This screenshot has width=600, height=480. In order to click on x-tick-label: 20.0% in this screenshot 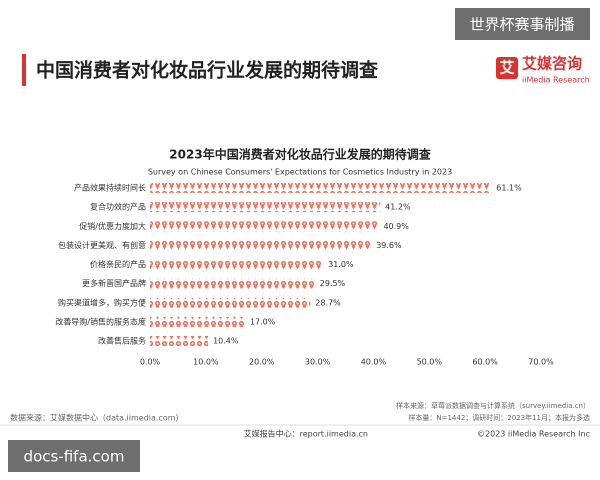, I will do `click(262, 362)`.